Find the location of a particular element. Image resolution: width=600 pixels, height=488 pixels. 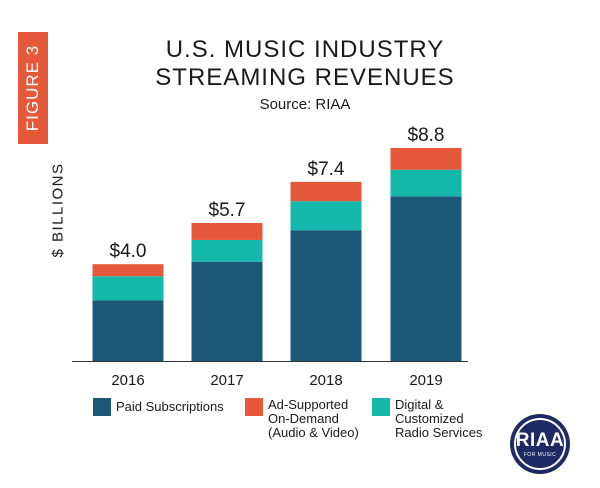

x-tick-label-2018: 2018 is located at coordinates (325, 380).